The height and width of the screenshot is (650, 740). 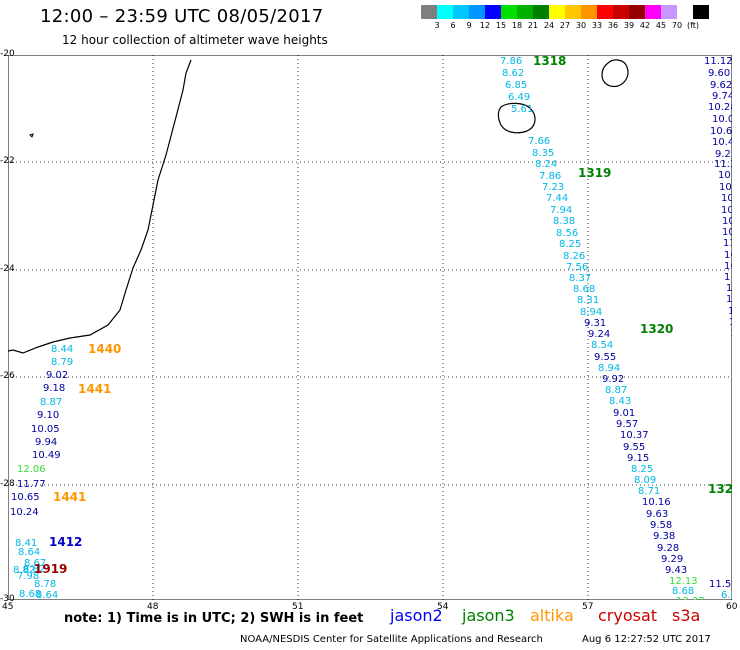 I want to click on wave-height-reading: 9.10, so click(x=48, y=415).